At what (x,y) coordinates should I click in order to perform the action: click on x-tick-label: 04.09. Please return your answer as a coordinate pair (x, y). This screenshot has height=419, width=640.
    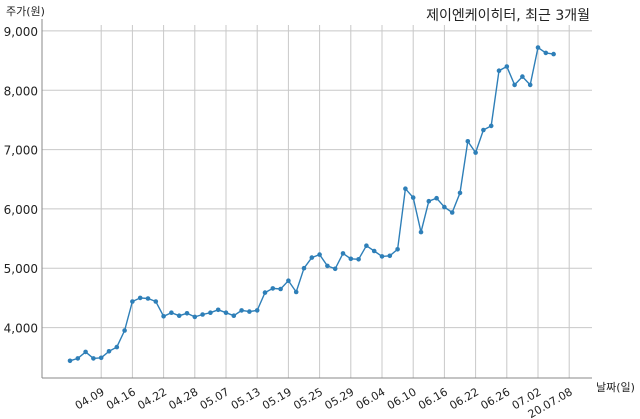
    Looking at the image, I should click on (90, 398).